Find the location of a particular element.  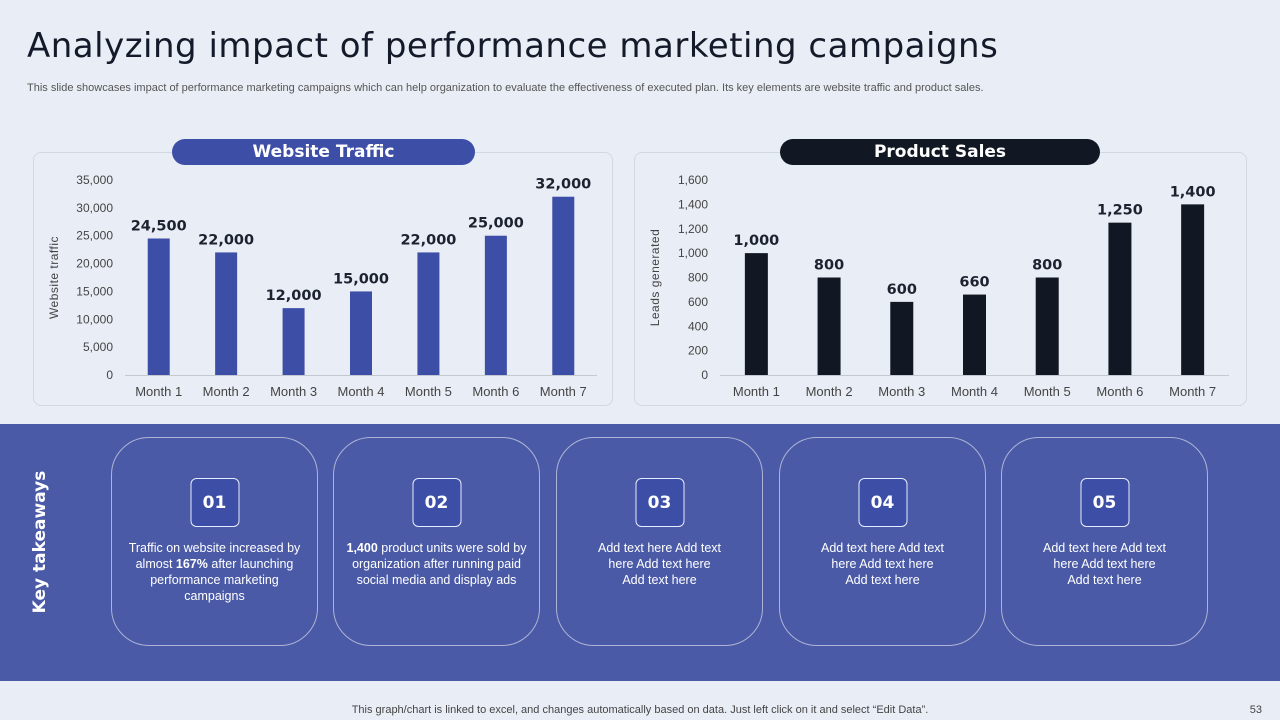

sales-ytick-label: 800 is located at coordinates (698, 278).